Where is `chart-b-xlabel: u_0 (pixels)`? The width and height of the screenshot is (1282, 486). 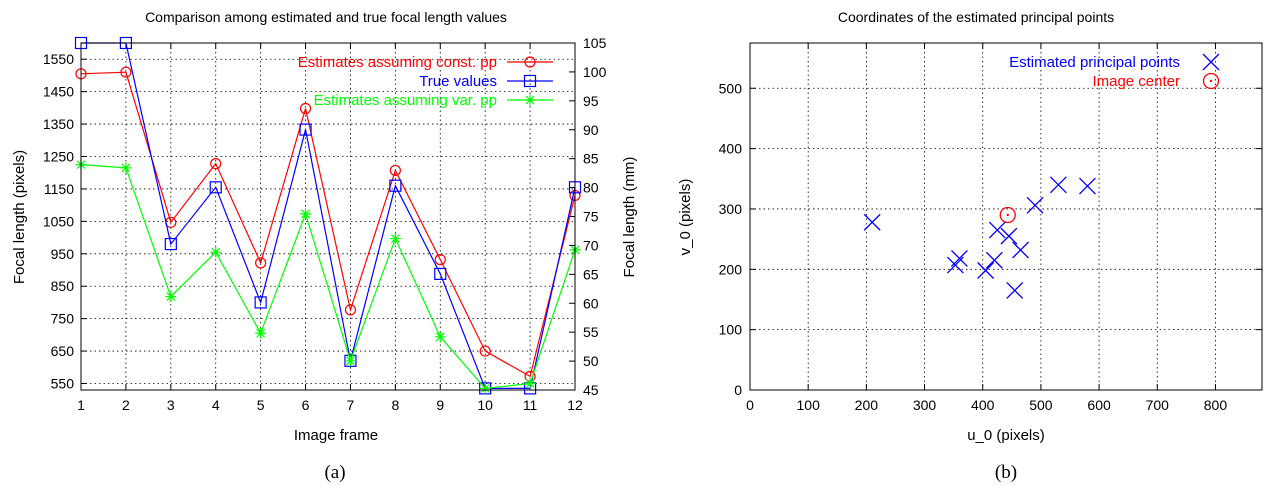 chart-b-xlabel: u_0 (pixels) is located at coordinates (1006, 435).